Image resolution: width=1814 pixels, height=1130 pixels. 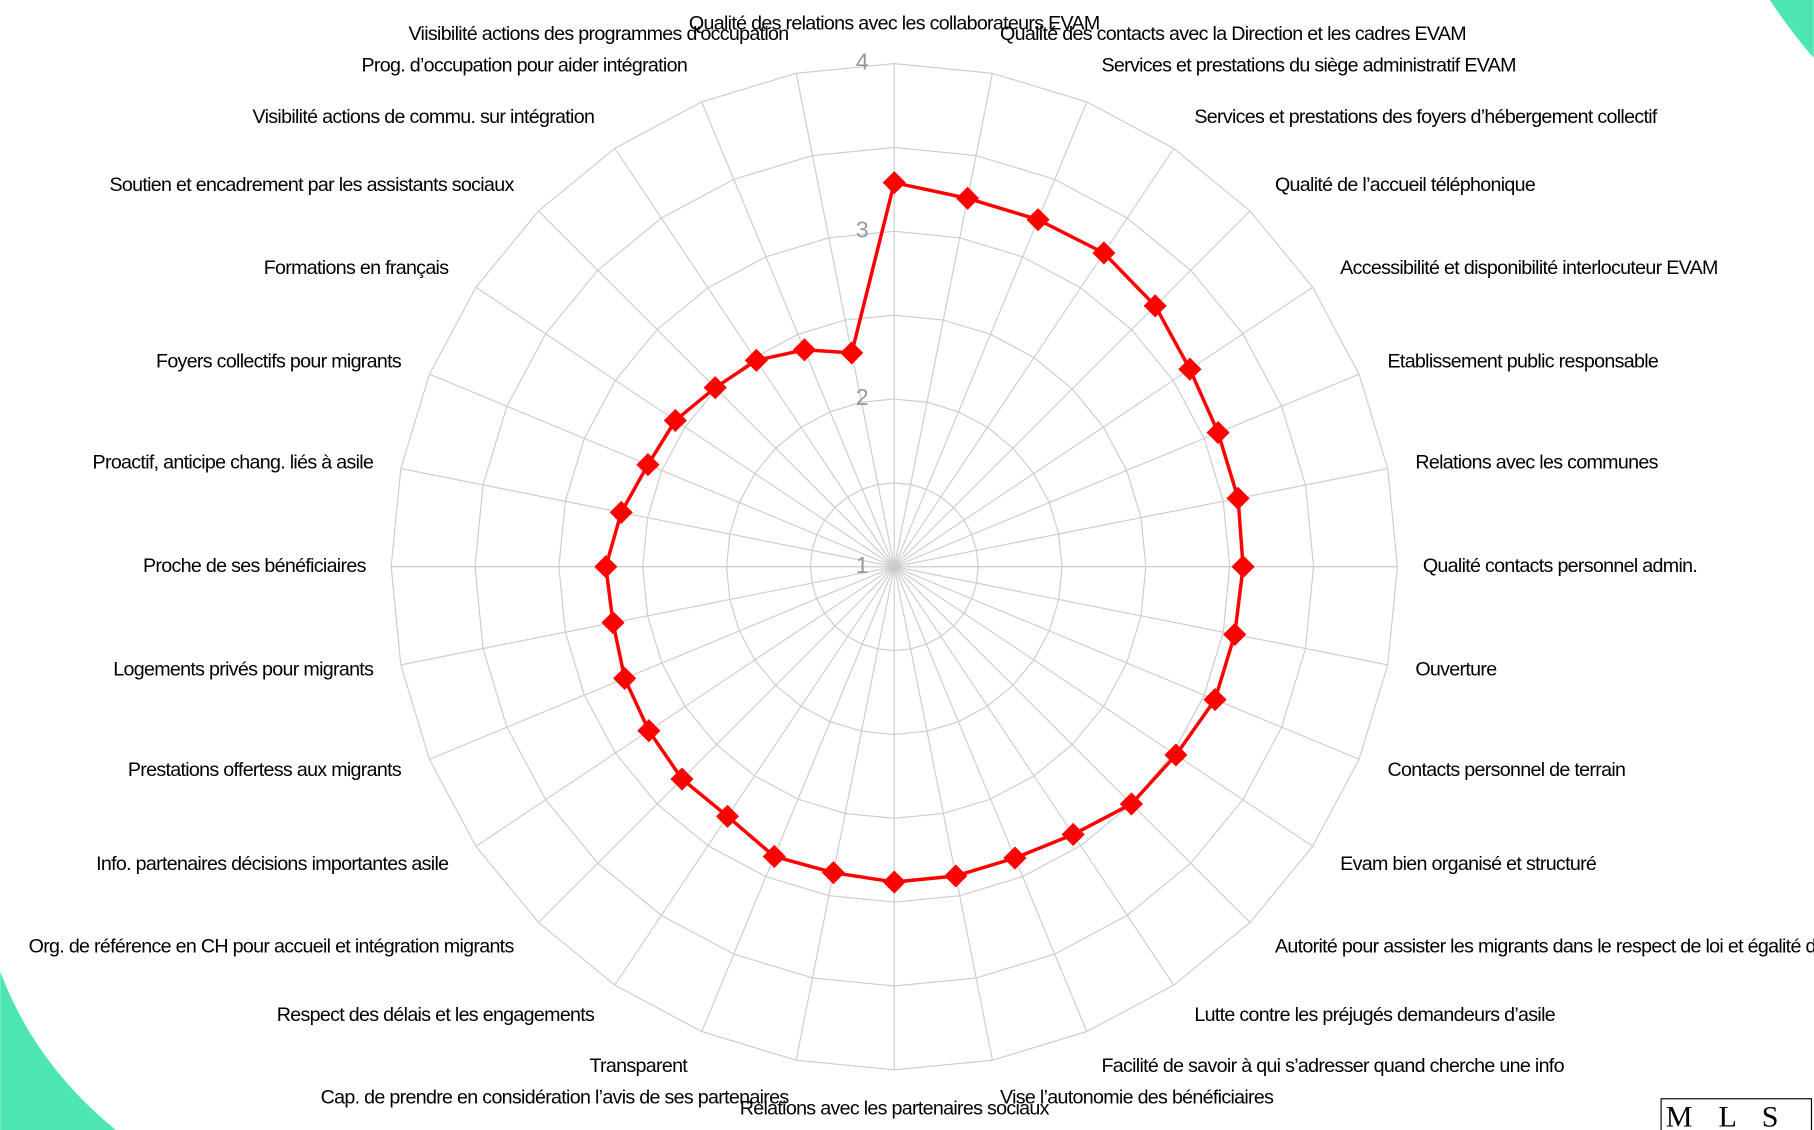 I want to click on category-label: Respect des délais et les engagements, so click(x=436, y=1015).